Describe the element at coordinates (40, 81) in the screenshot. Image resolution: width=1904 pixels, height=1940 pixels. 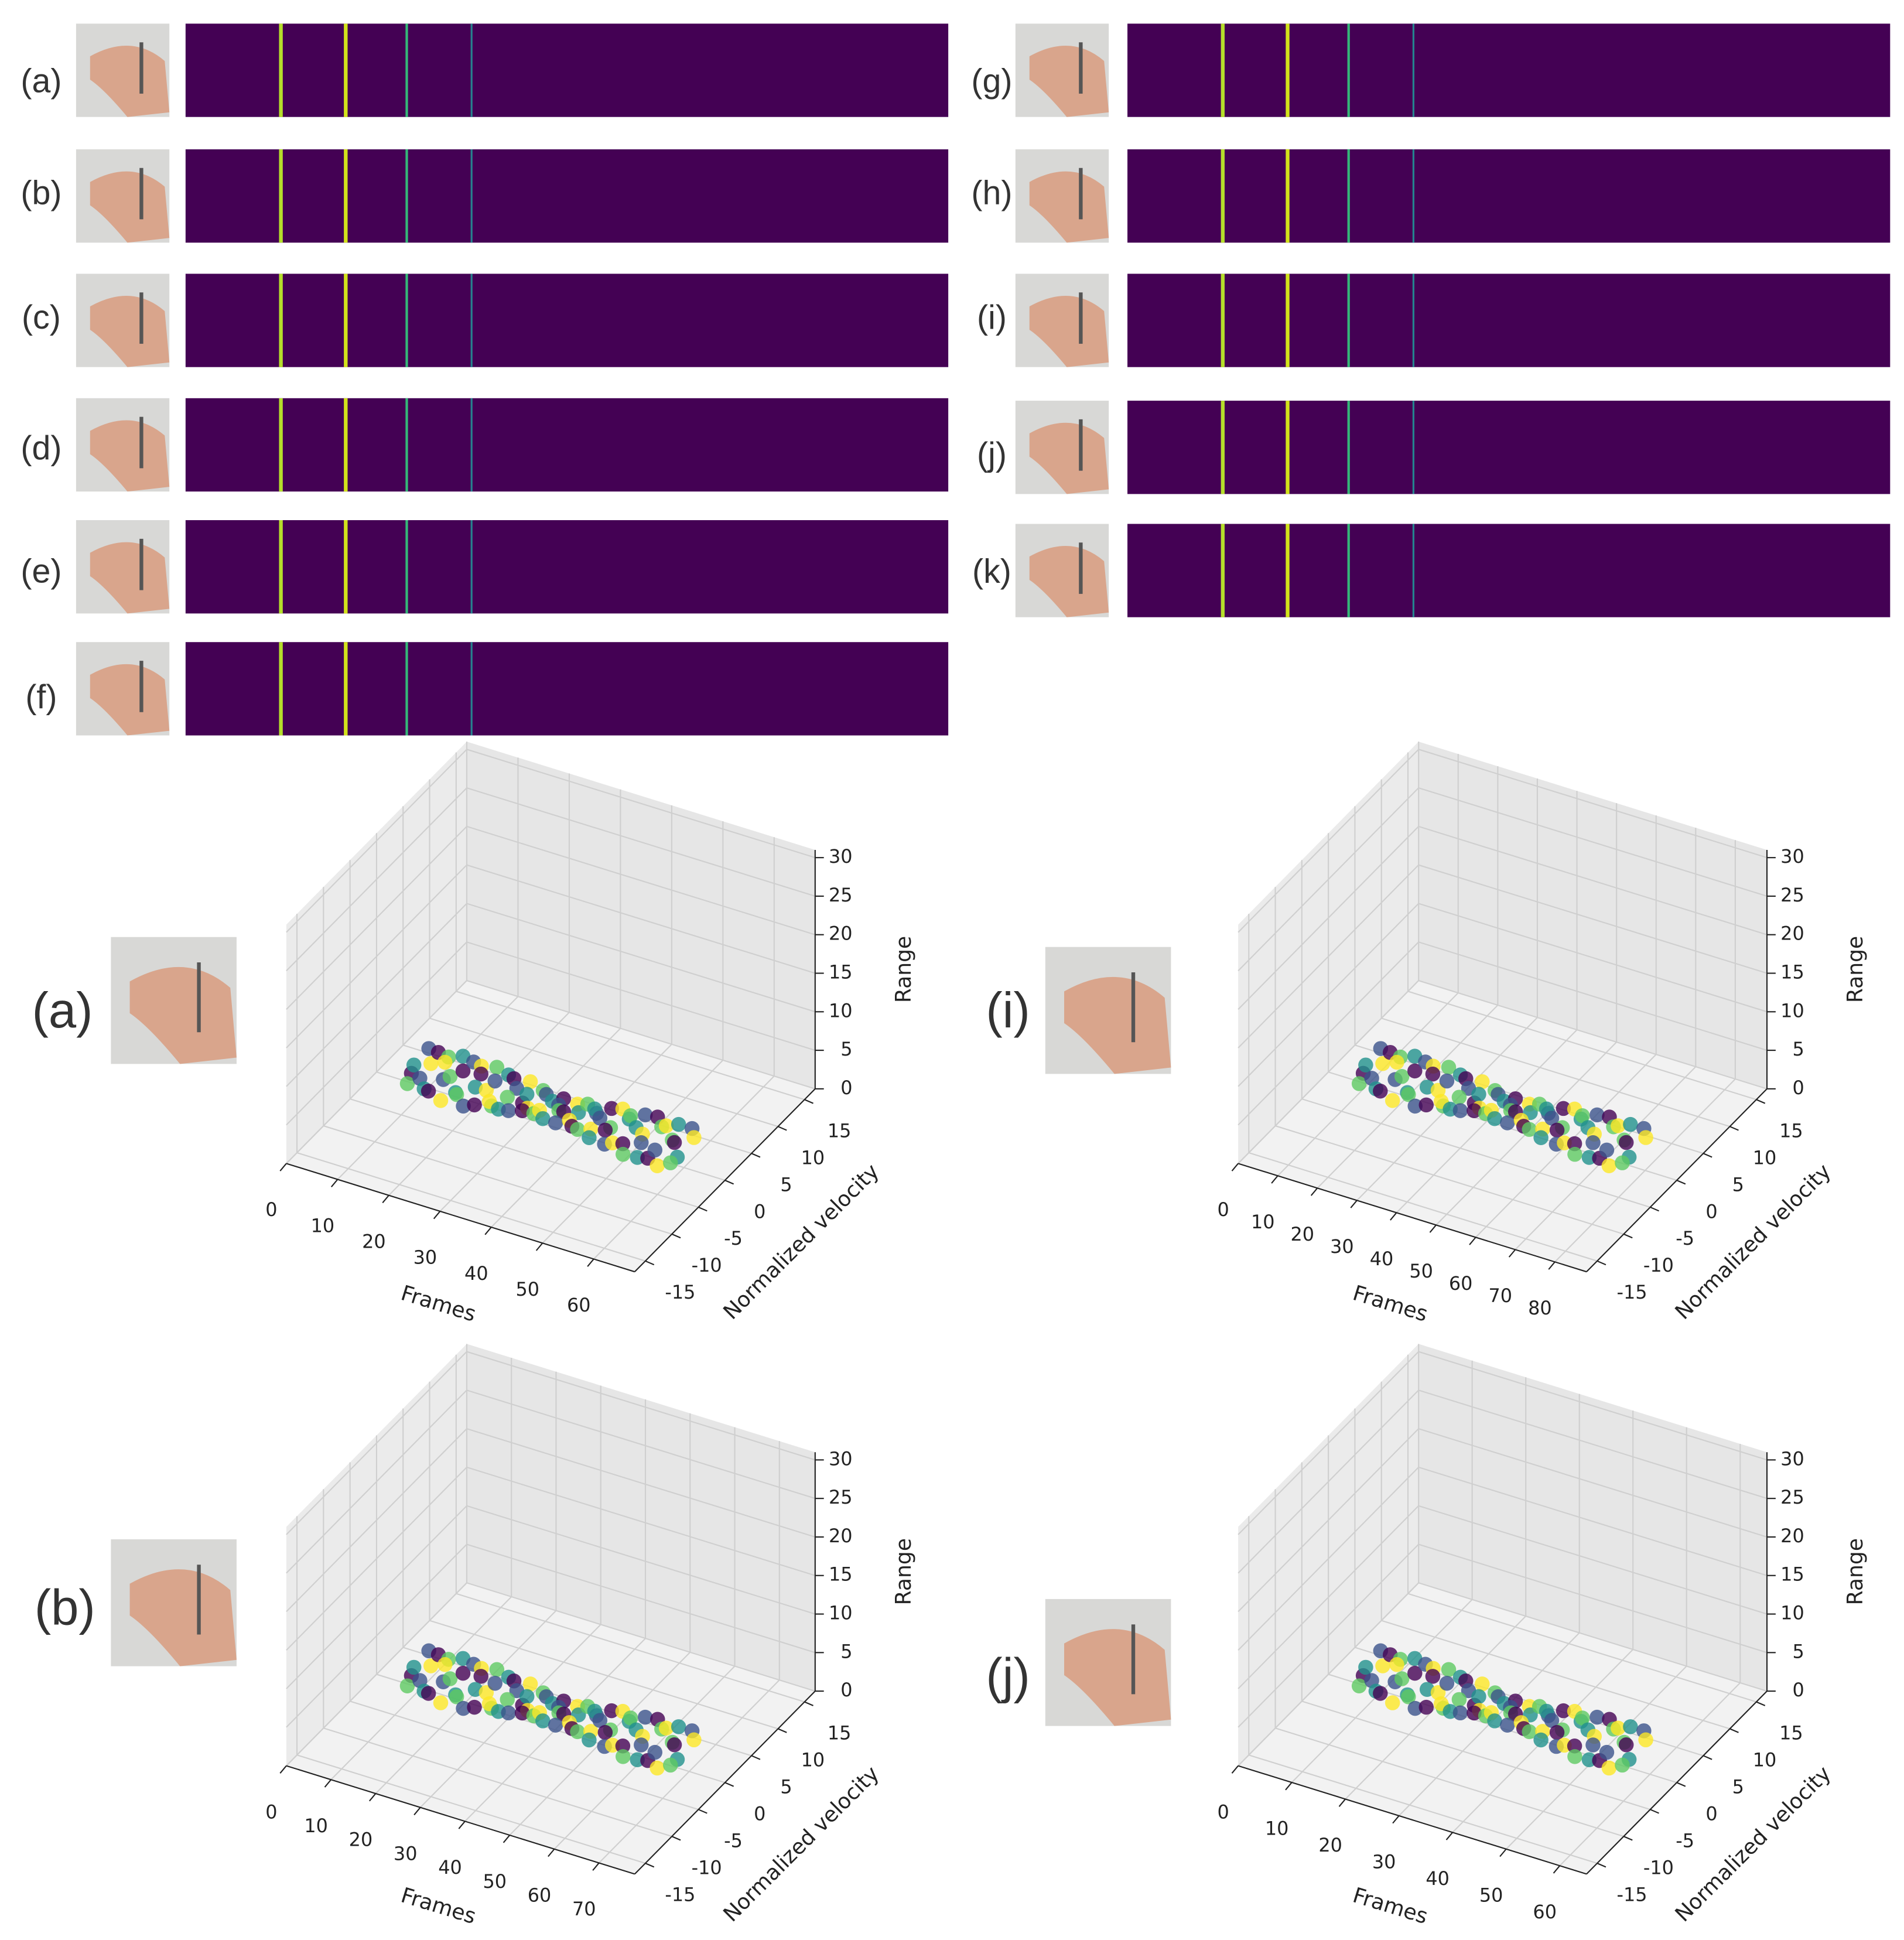
I see `panel-label: (a)` at that location.